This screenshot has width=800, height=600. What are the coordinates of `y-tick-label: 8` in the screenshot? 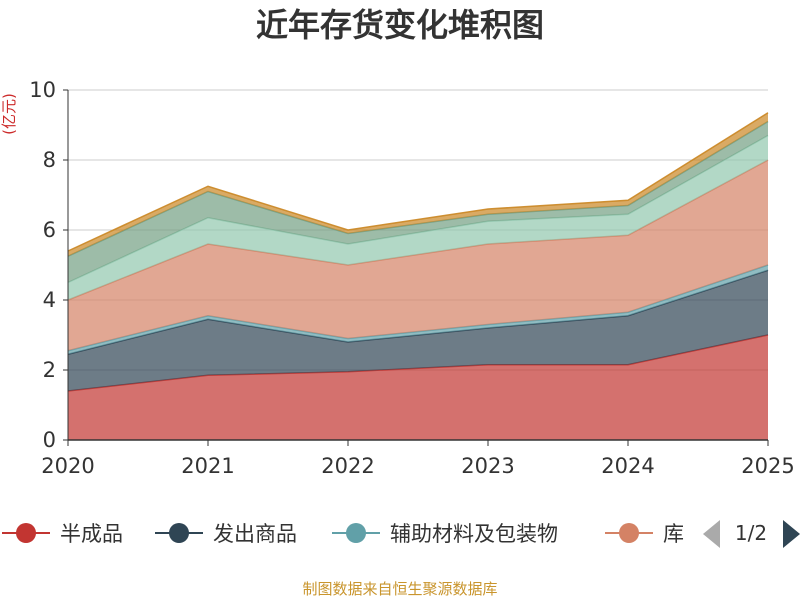 It's located at (49, 160).